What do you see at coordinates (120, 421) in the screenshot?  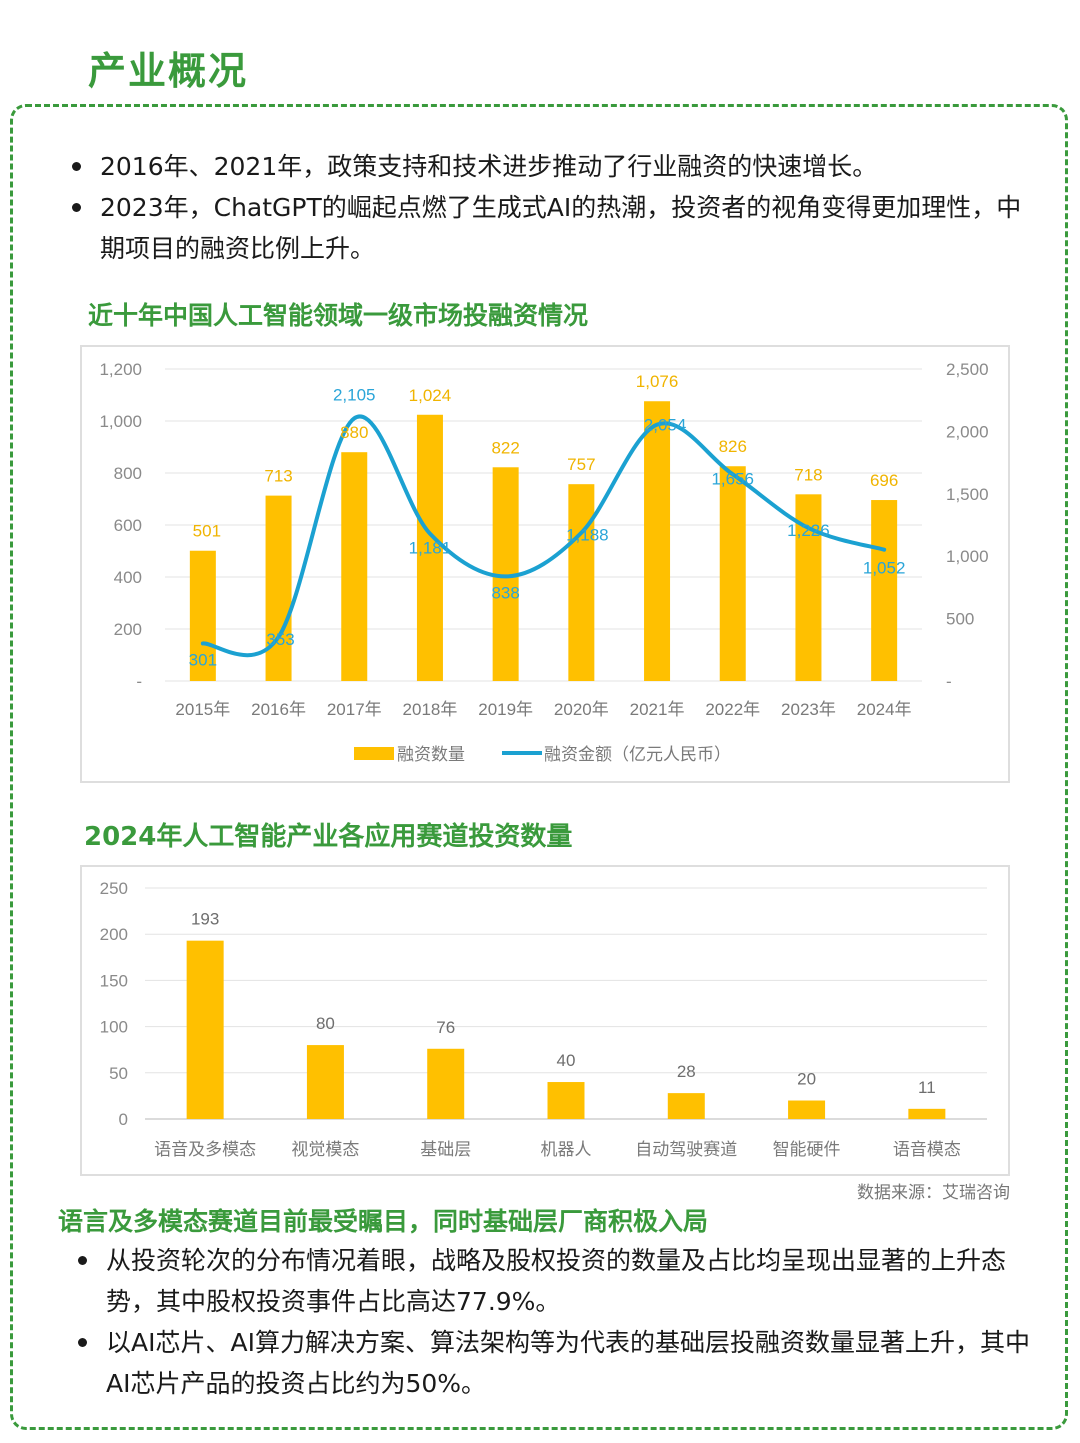 I see `y-left-tick-label: 1,000` at bounding box center [120, 421].